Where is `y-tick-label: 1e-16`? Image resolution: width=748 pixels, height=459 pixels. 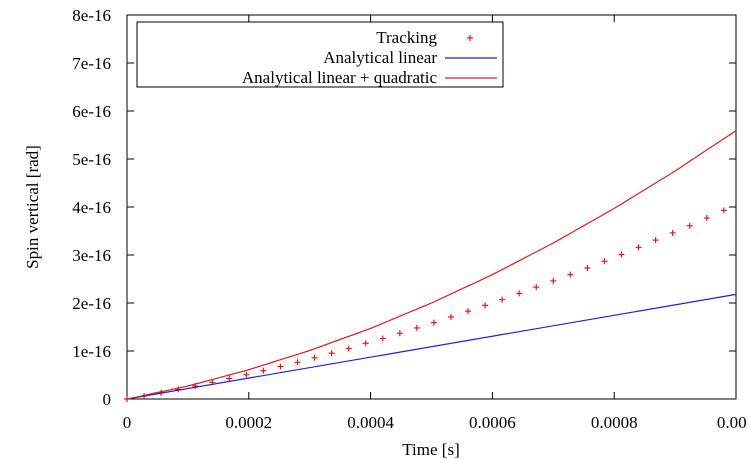
y-tick-label: 1e-16 is located at coordinates (91, 351).